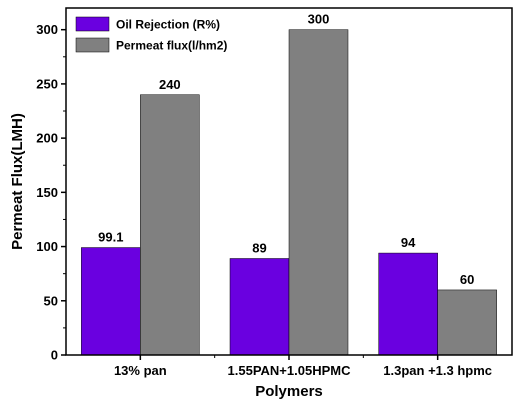  I want to click on x-tick-label: 13% pan, so click(140, 370).